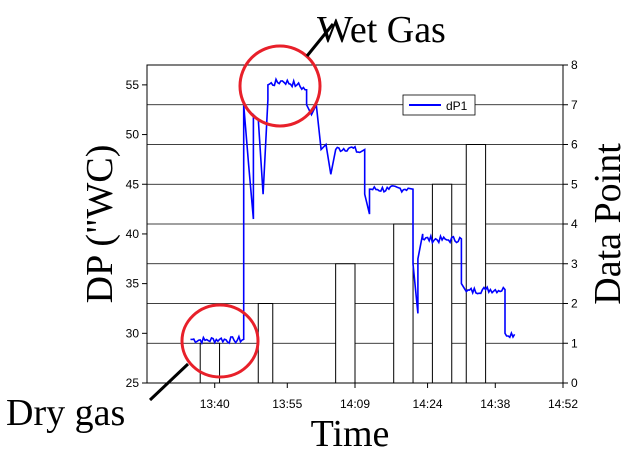  I want to click on y2-tick-label: 8, so click(574, 65).